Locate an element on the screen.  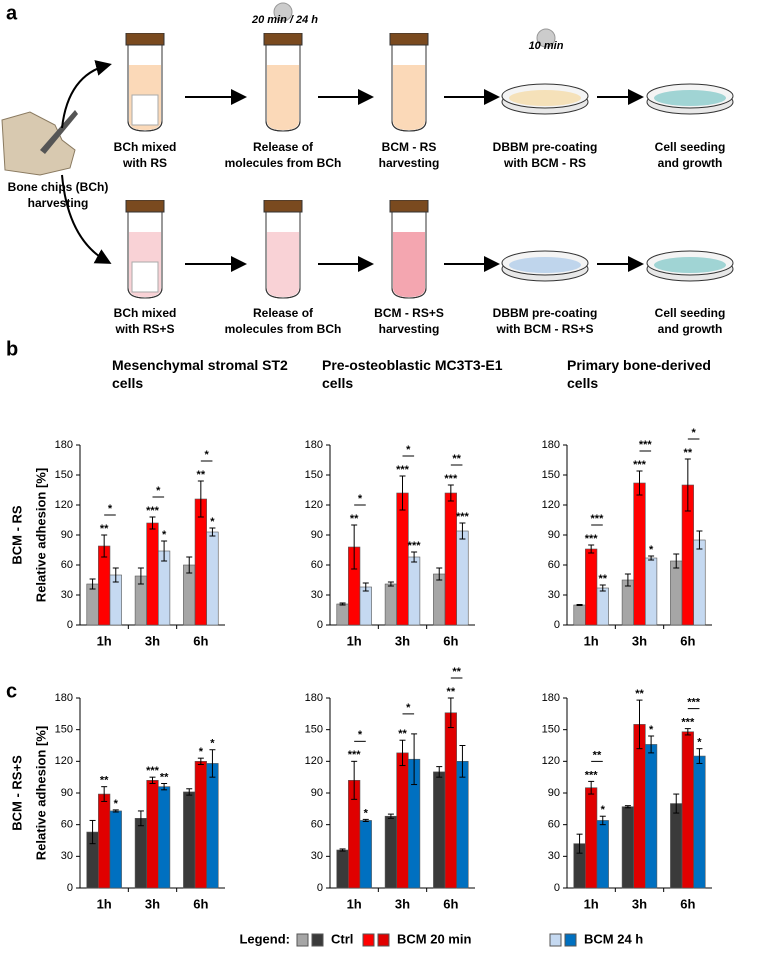
step-label: DBBM pre-coating is located at coordinates (545, 147).